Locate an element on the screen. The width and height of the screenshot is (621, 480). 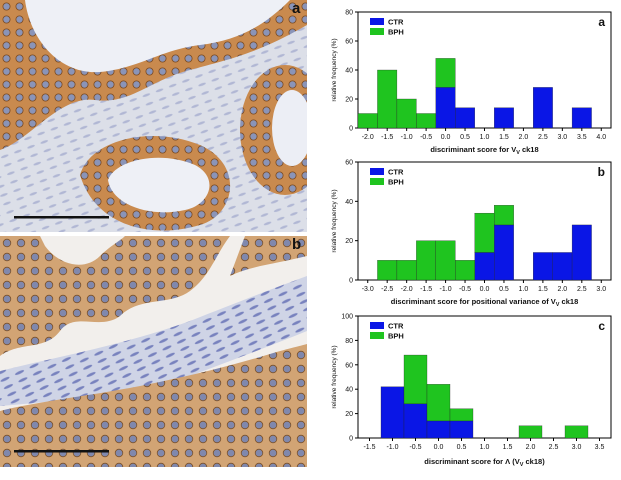
x-tick-label: -2.5 is located at coordinates (387, 289).